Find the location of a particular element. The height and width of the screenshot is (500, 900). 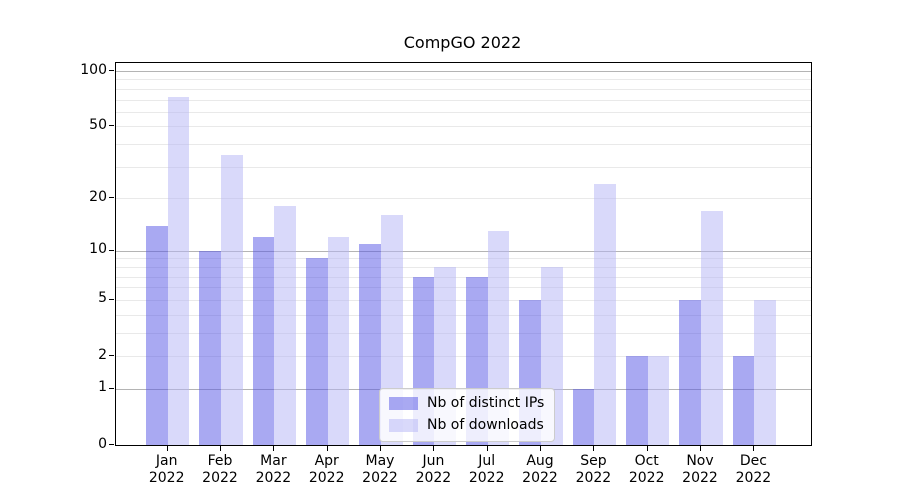

legend-row-1: Nb of downloads is located at coordinates (466, 425).